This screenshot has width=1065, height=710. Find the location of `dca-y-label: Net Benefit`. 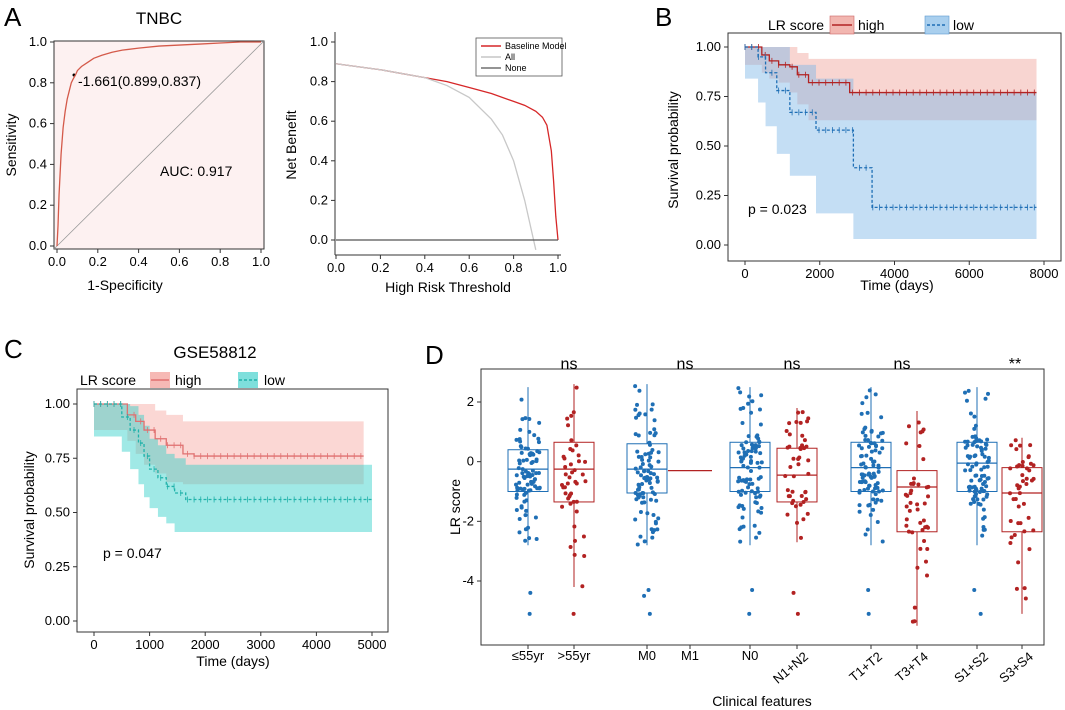

dca-y-label: Net Benefit is located at coordinates (291, 144).